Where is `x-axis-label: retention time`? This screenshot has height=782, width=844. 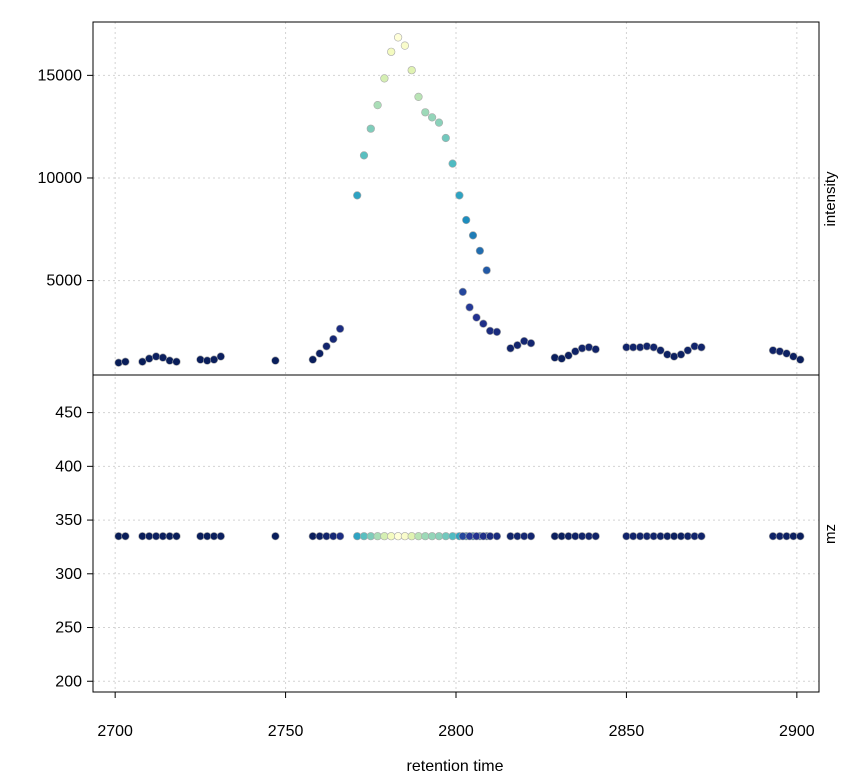 x-axis-label: retention time is located at coordinates (455, 766).